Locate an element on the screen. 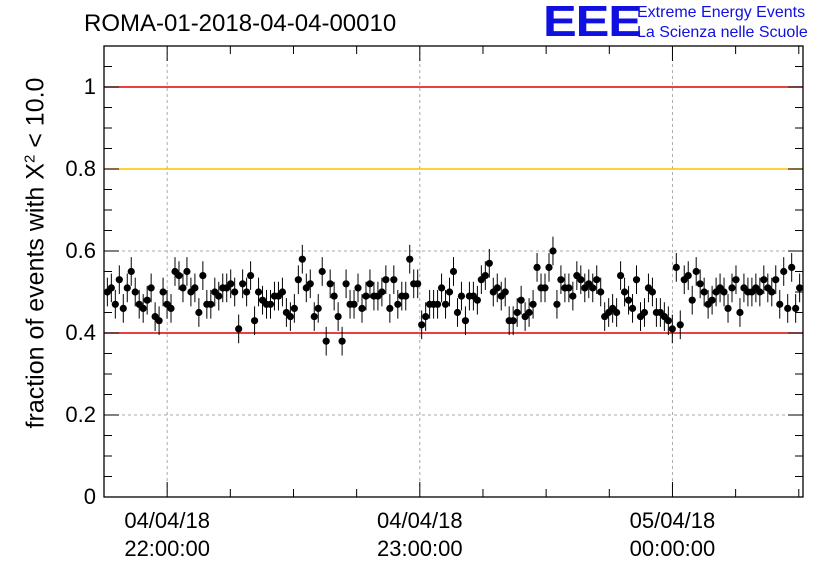  y-tick-label: 0 is located at coordinates (89, 496).